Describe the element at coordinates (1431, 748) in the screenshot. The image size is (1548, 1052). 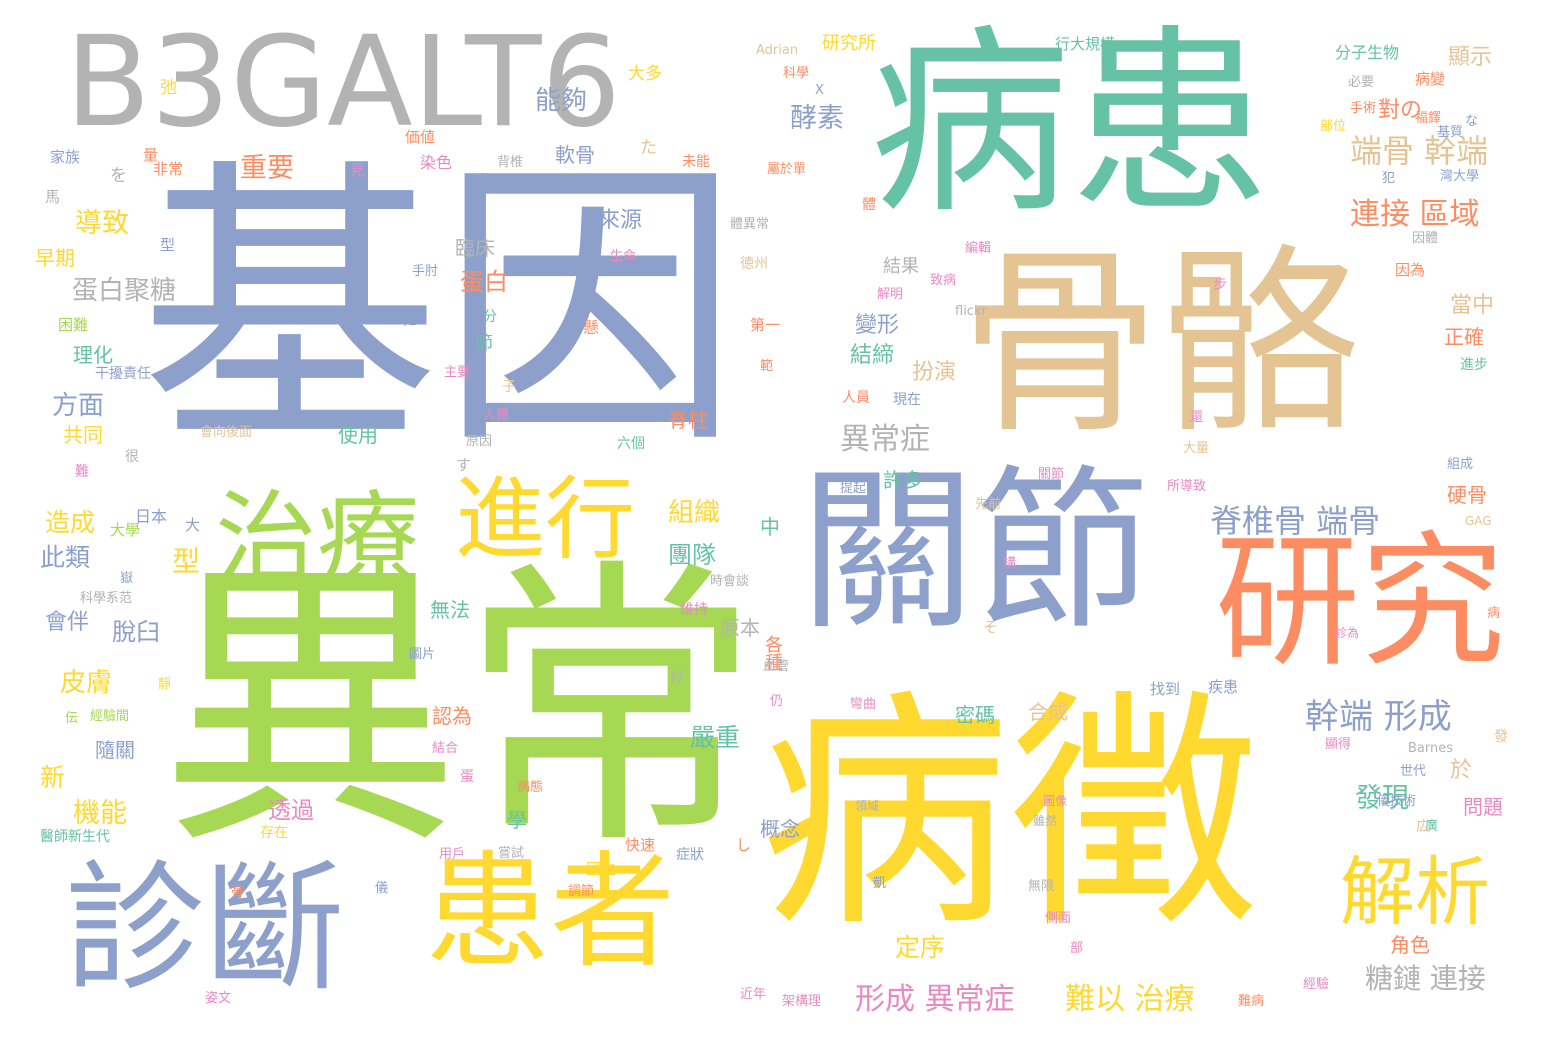
I see `cloud-word: Barnes` at that location.